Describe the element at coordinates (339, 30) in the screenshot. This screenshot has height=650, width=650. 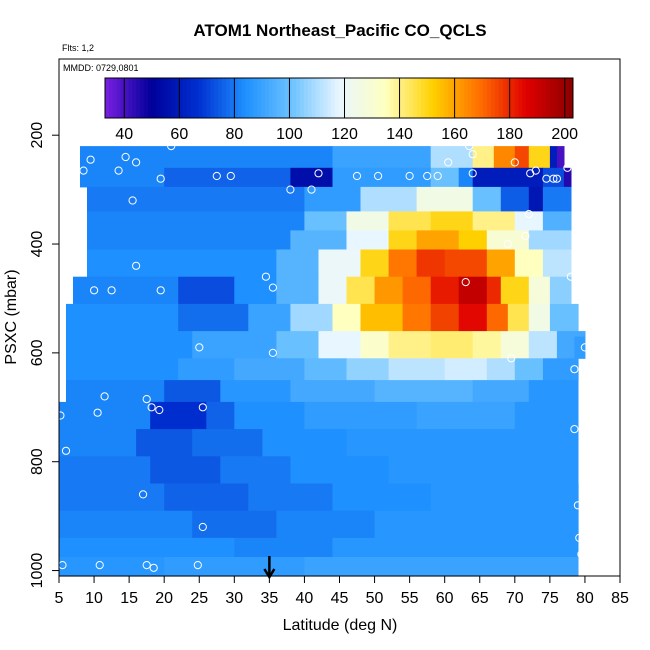
I see `chart-title: ATOM1 Northeast_Pacific CO_QCLS` at that location.